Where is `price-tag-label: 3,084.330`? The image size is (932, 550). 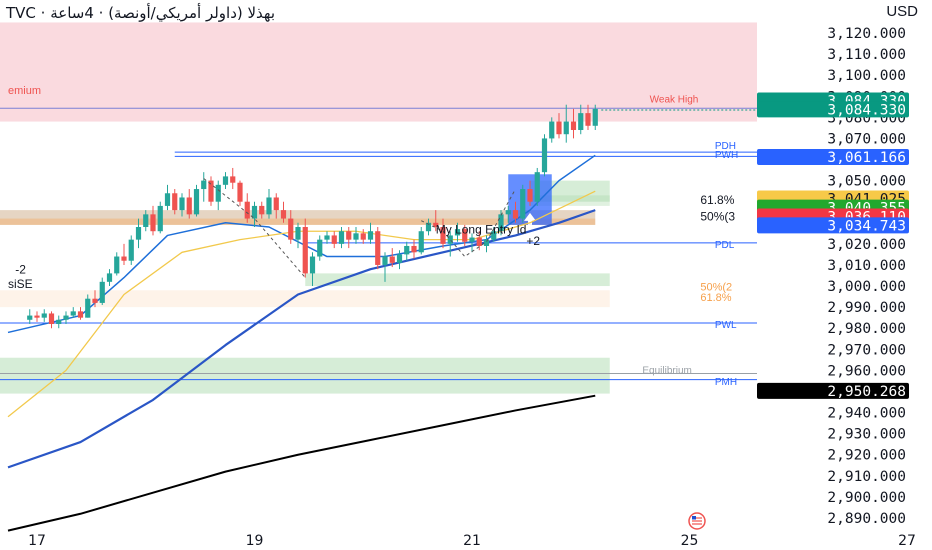
price-tag-label: 3,084.330 is located at coordinates (866, 110).